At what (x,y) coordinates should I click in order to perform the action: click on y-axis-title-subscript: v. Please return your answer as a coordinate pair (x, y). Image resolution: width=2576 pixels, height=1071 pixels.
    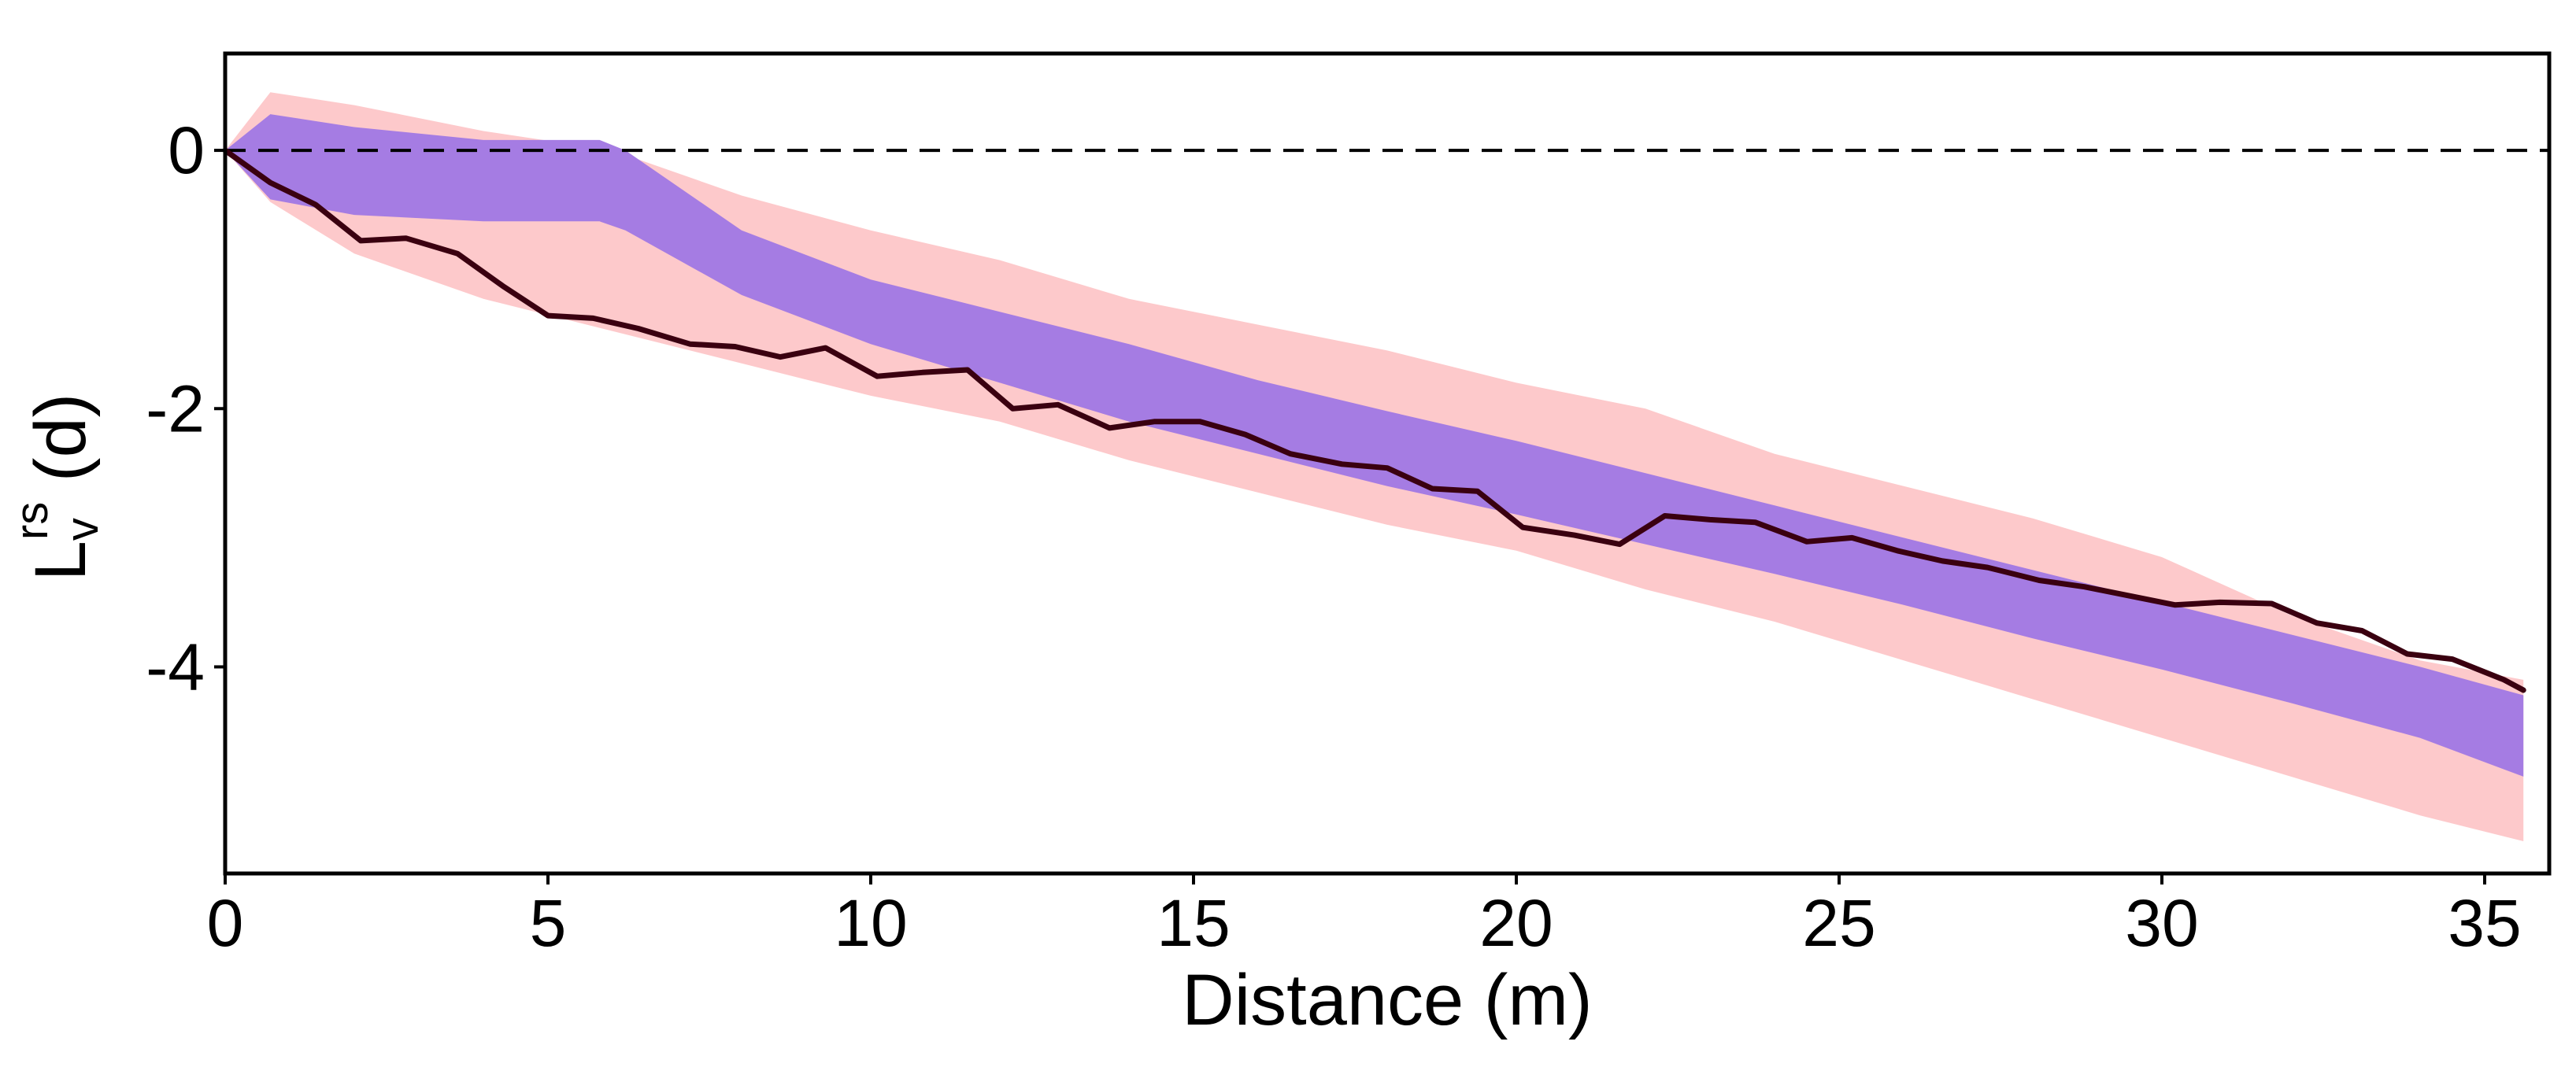
    Looking at the image, I should click on (82, 529).